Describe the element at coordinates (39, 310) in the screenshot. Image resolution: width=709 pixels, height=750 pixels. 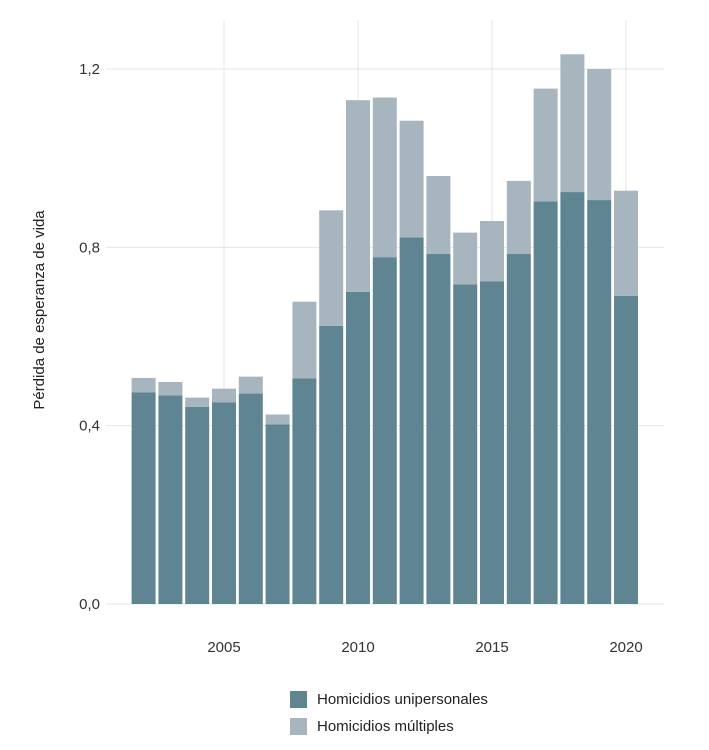
I see `y-axis-title: Pérdida de esperanza de vida` at that location.